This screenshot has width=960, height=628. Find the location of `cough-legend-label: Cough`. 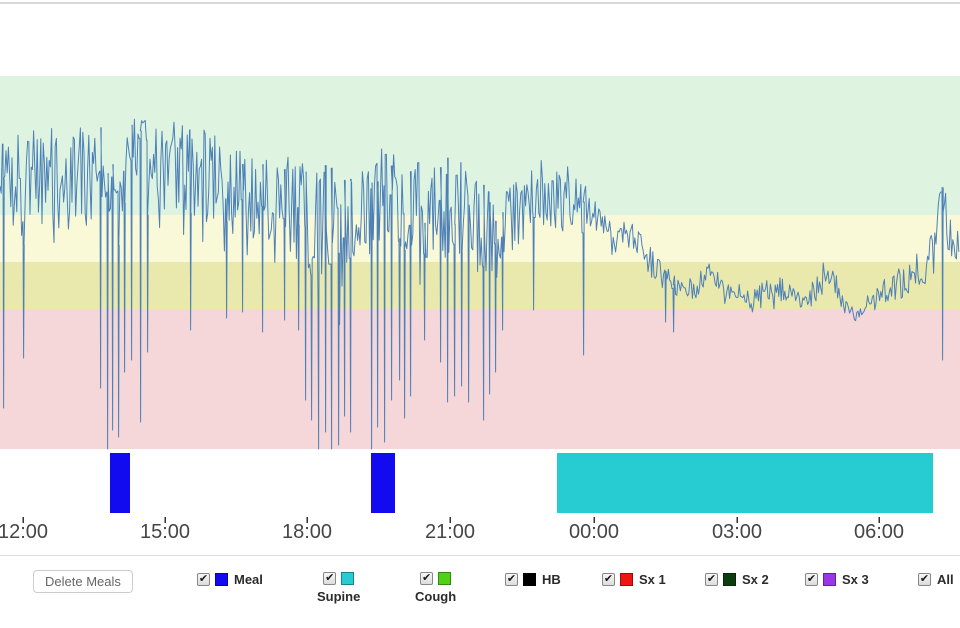

cough-legend-label: Cough is located at coordinates (436, 596).